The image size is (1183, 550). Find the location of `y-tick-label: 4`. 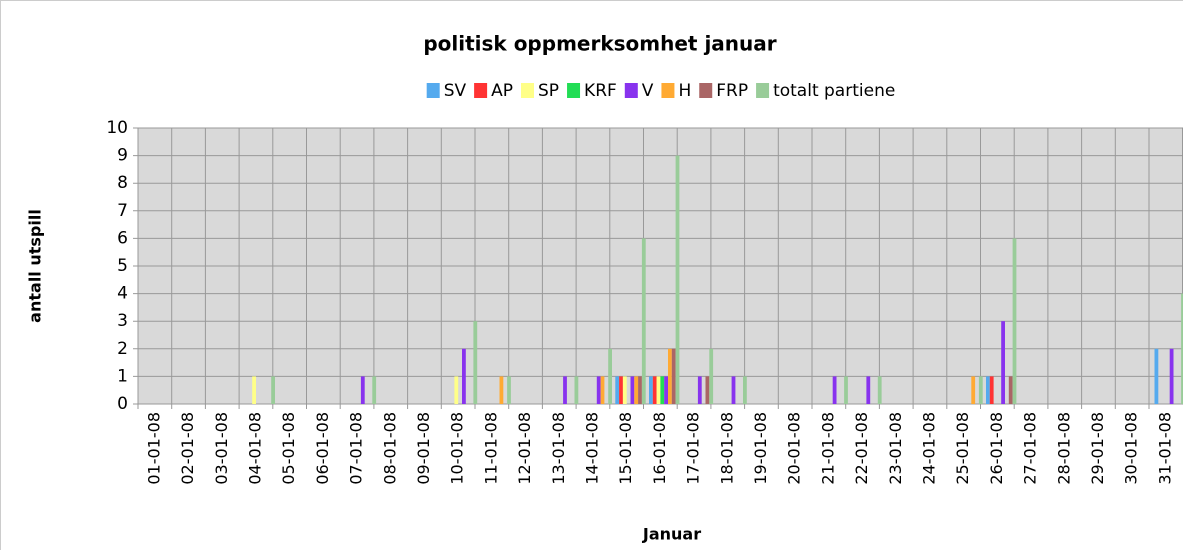

y-tick-label: 4 is located at coordinates (122, 294).